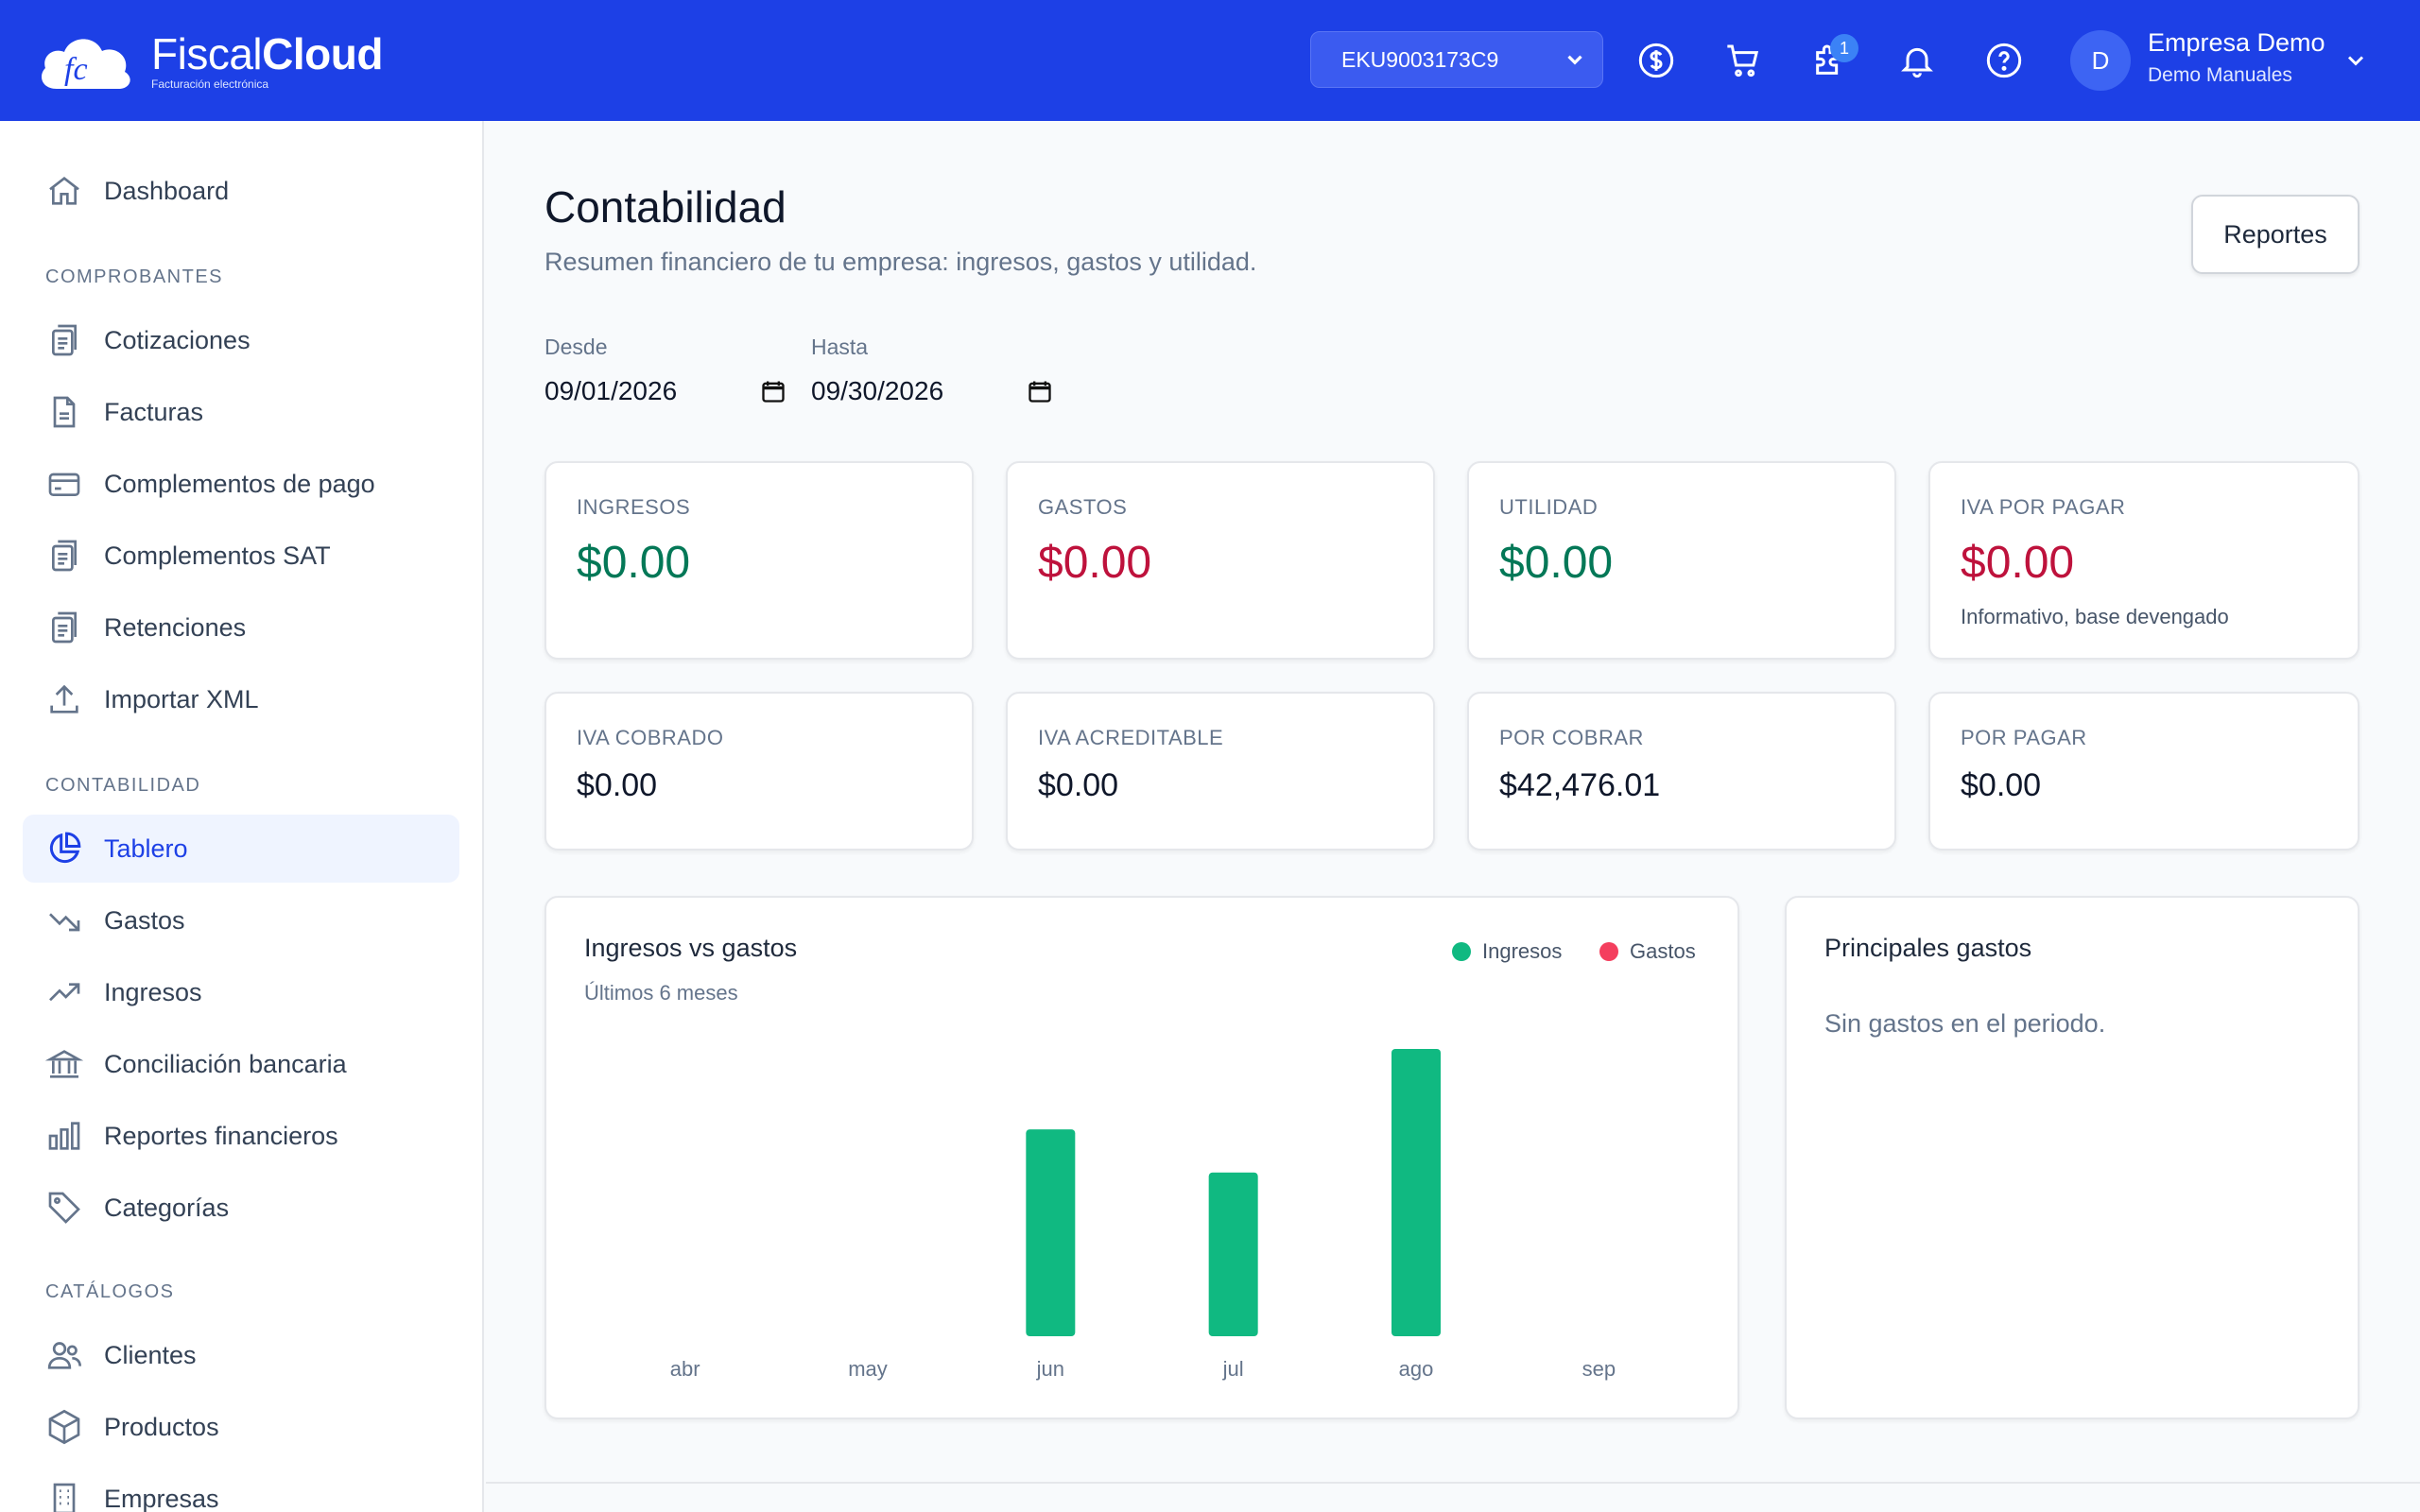 Image resolution: width=2420 pixels, height=1512 pixels. Describe the element at coordinates (161, 1426) in the screenshot. I see `sidebar-item-label: Productos` at that location.